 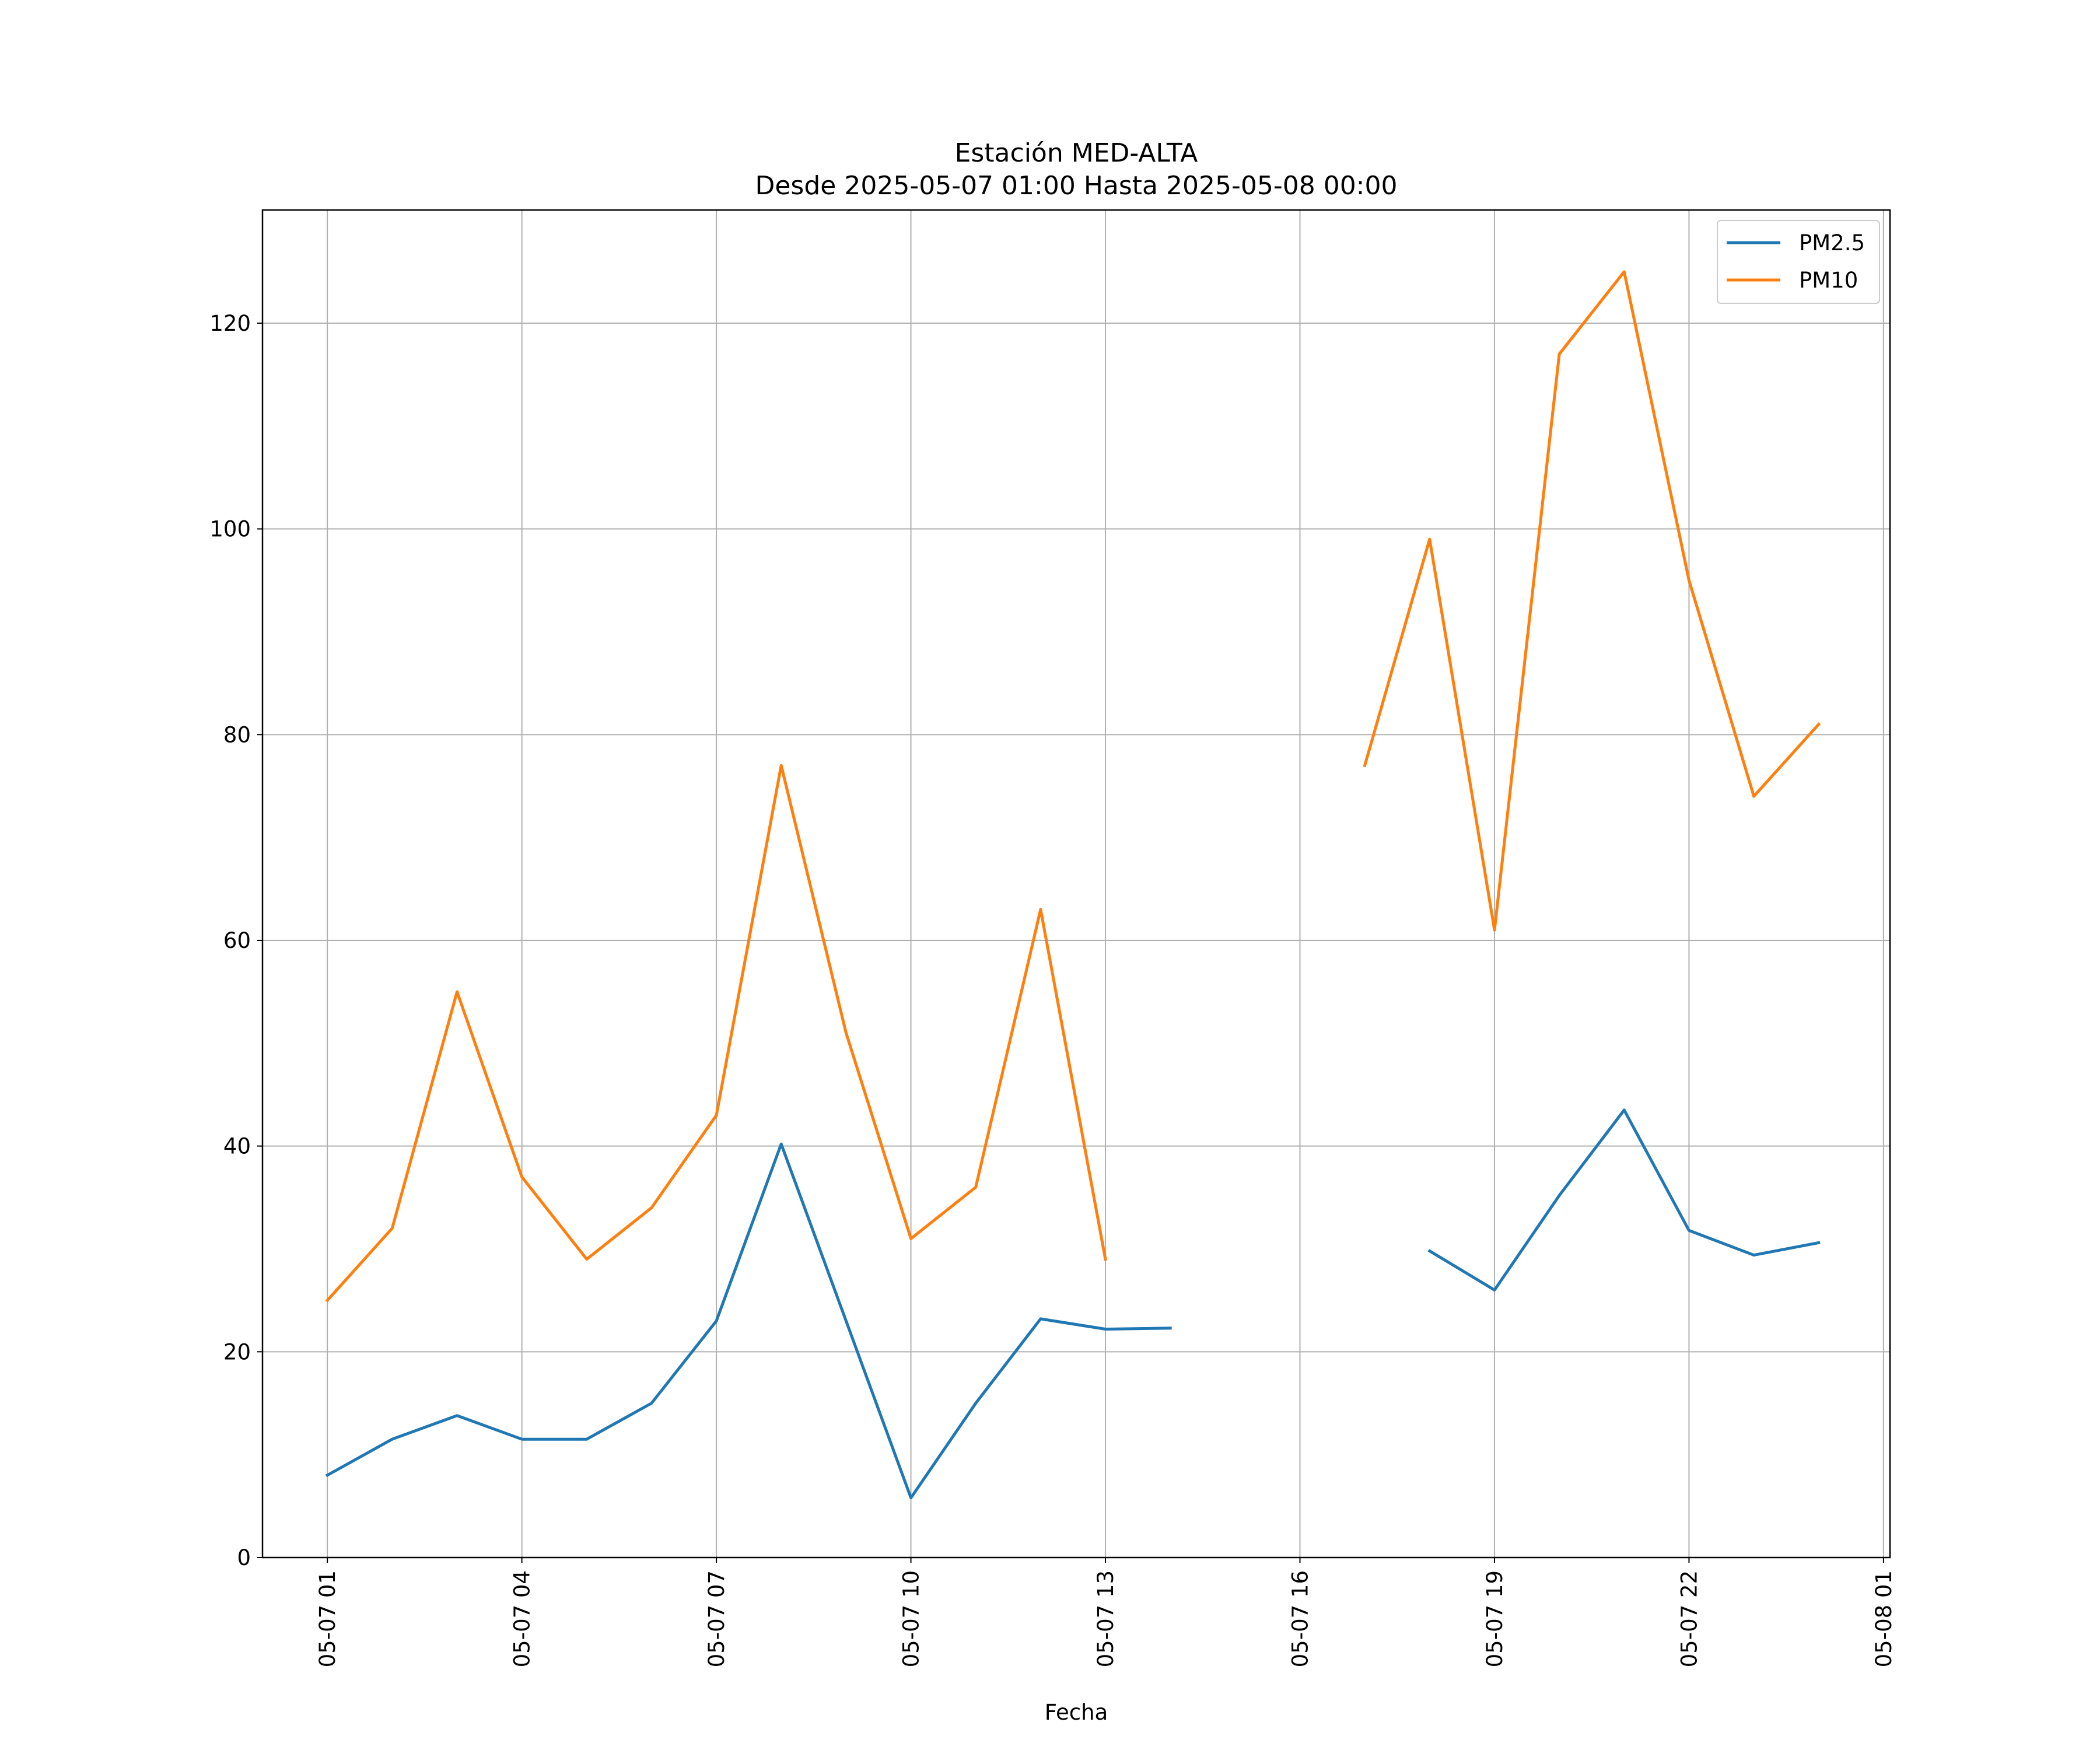 I want to click on y-tick-label: 100, so click(x=230, y=529).